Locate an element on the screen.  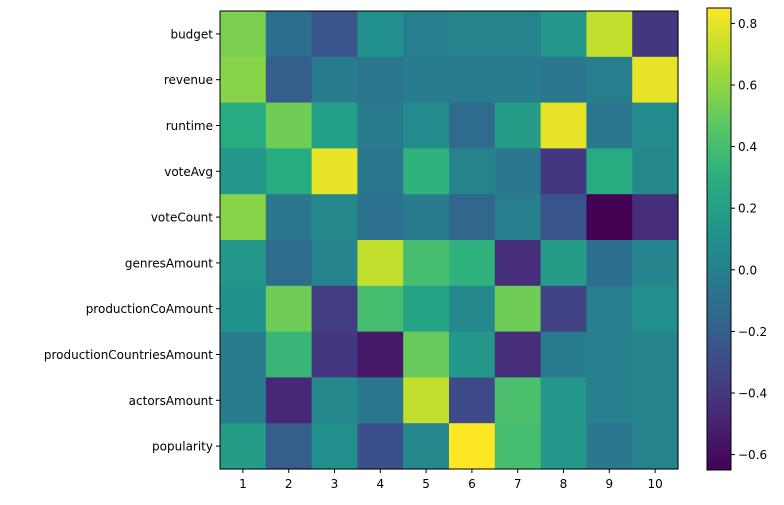
colorbar-tick-label: 0.6 is located at coordinates (747, 86).